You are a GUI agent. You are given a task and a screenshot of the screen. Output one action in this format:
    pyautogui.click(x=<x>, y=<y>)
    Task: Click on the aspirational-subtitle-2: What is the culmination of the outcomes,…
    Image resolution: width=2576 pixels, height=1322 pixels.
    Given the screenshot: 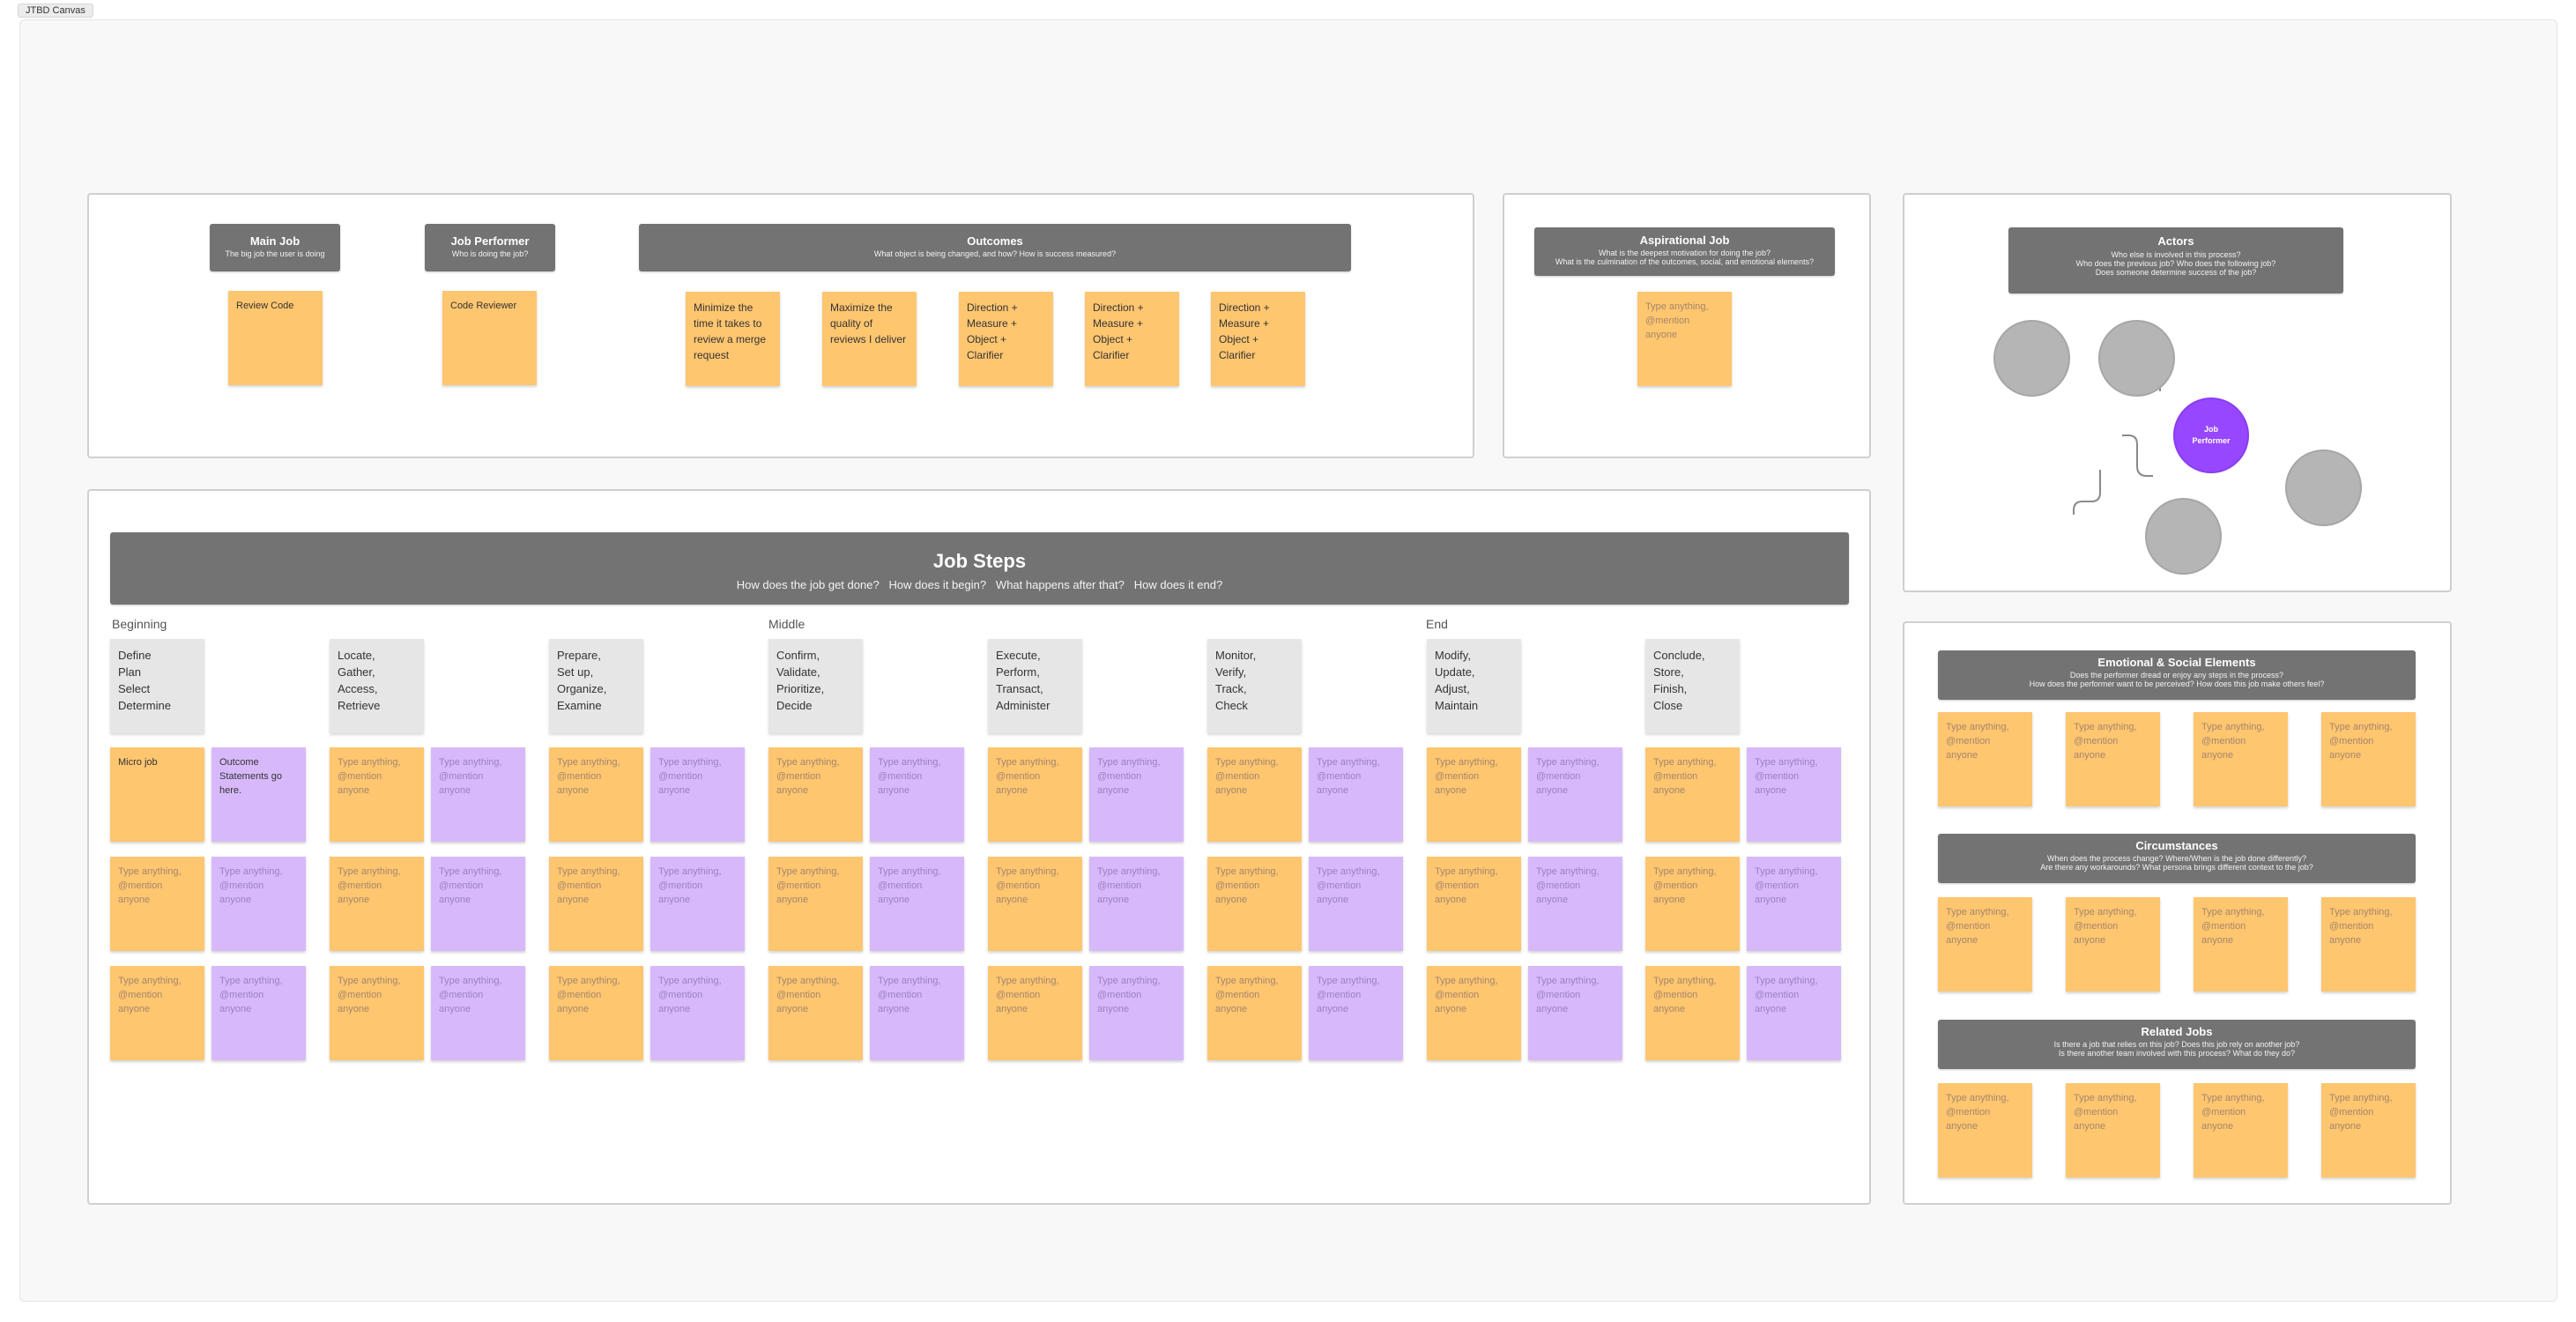 What is the action you would take?
    pyautogui.click(x=1685, y=261)
    